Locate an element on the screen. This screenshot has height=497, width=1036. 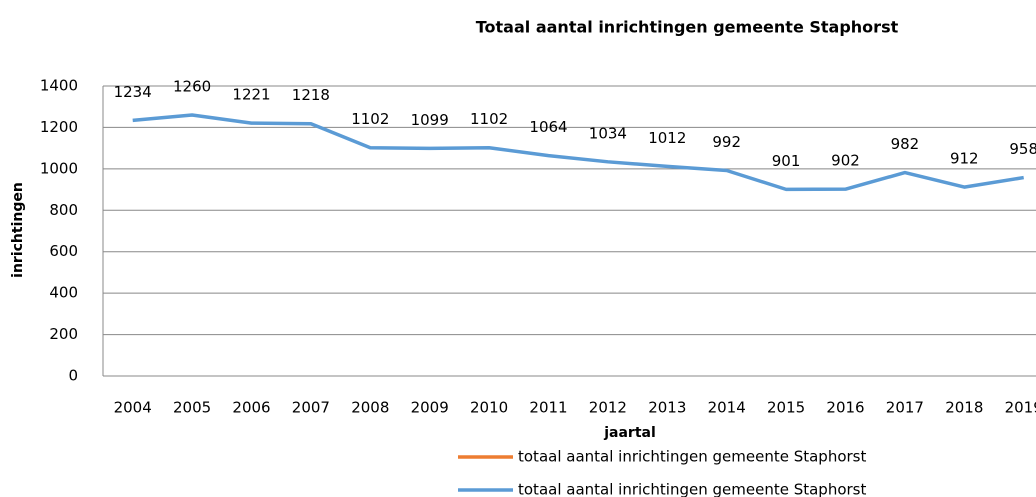
x-tick-label: 2019 is located at coordinates (1020, 408).